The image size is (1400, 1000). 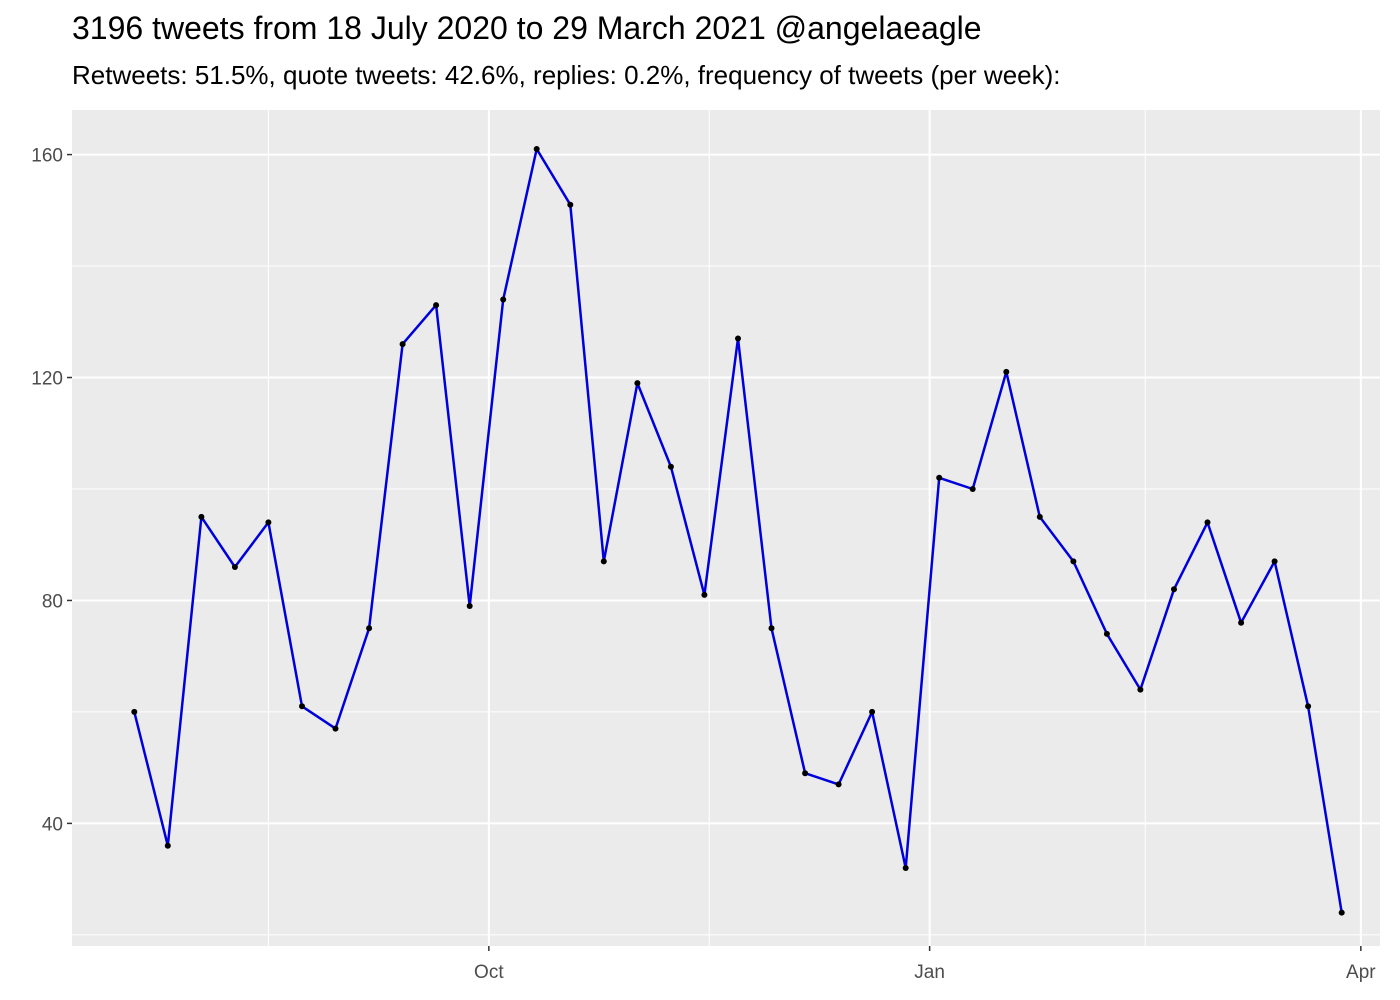 I want to click on y-tick-label: 160, so click(x=47, y=156).